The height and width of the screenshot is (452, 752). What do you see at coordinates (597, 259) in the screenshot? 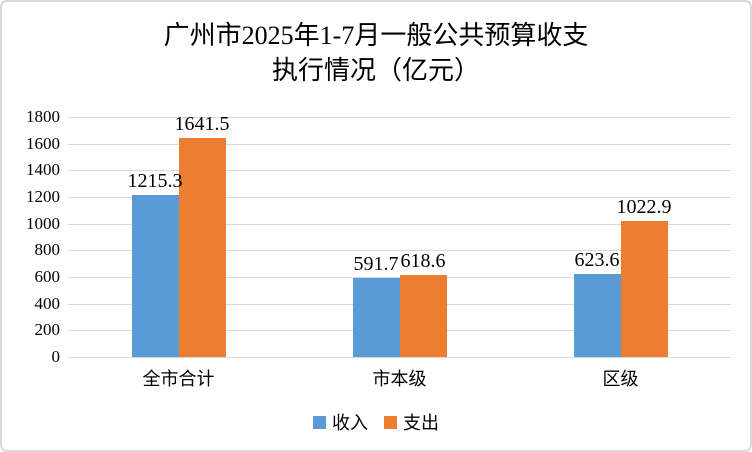
I see `bar-value-label: 623.6` at bounding box center [597, 259].